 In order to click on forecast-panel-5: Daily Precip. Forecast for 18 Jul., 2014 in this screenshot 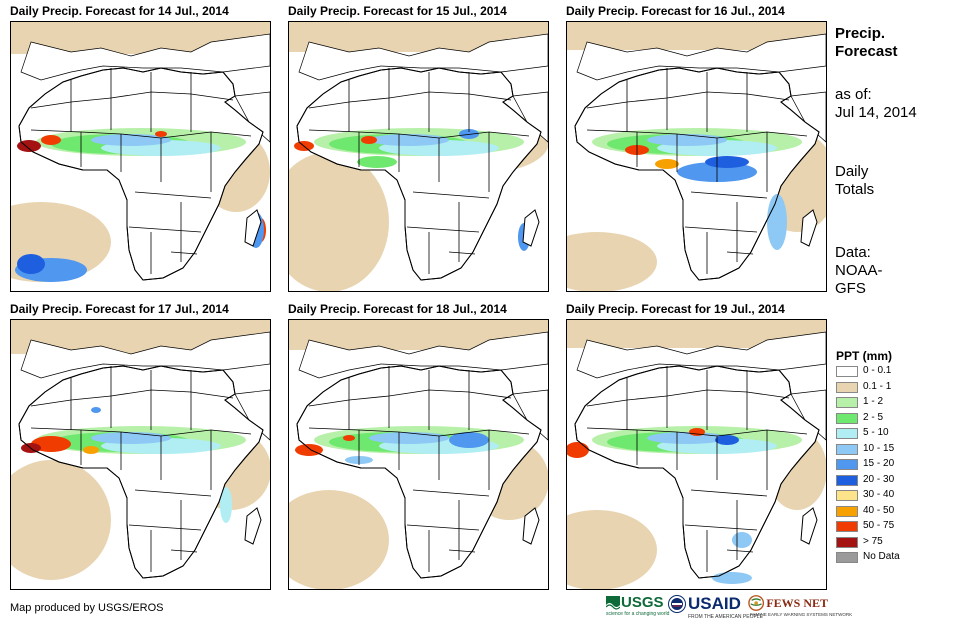, I will do `click(419, 447)`.